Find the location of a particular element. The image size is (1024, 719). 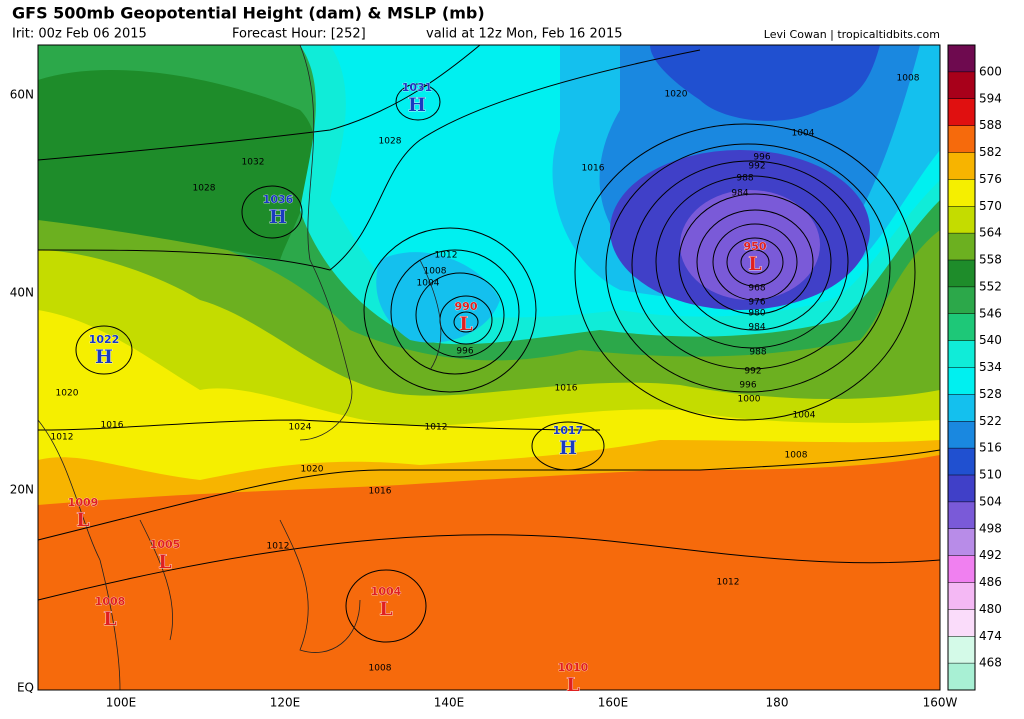

center-value: 1010 is located at coordinates (573, 667).